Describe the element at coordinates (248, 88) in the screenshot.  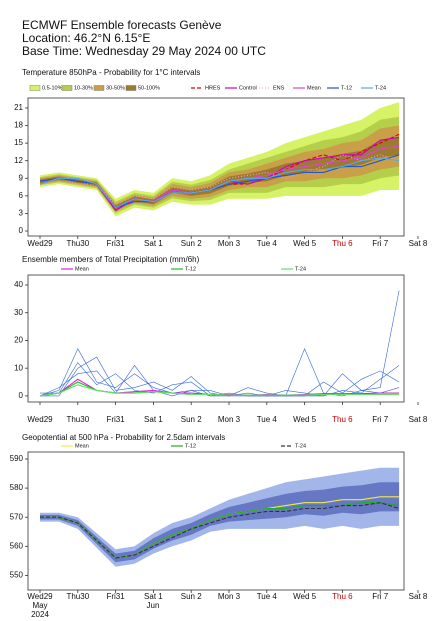
I see `legend-label: Control` at that location.